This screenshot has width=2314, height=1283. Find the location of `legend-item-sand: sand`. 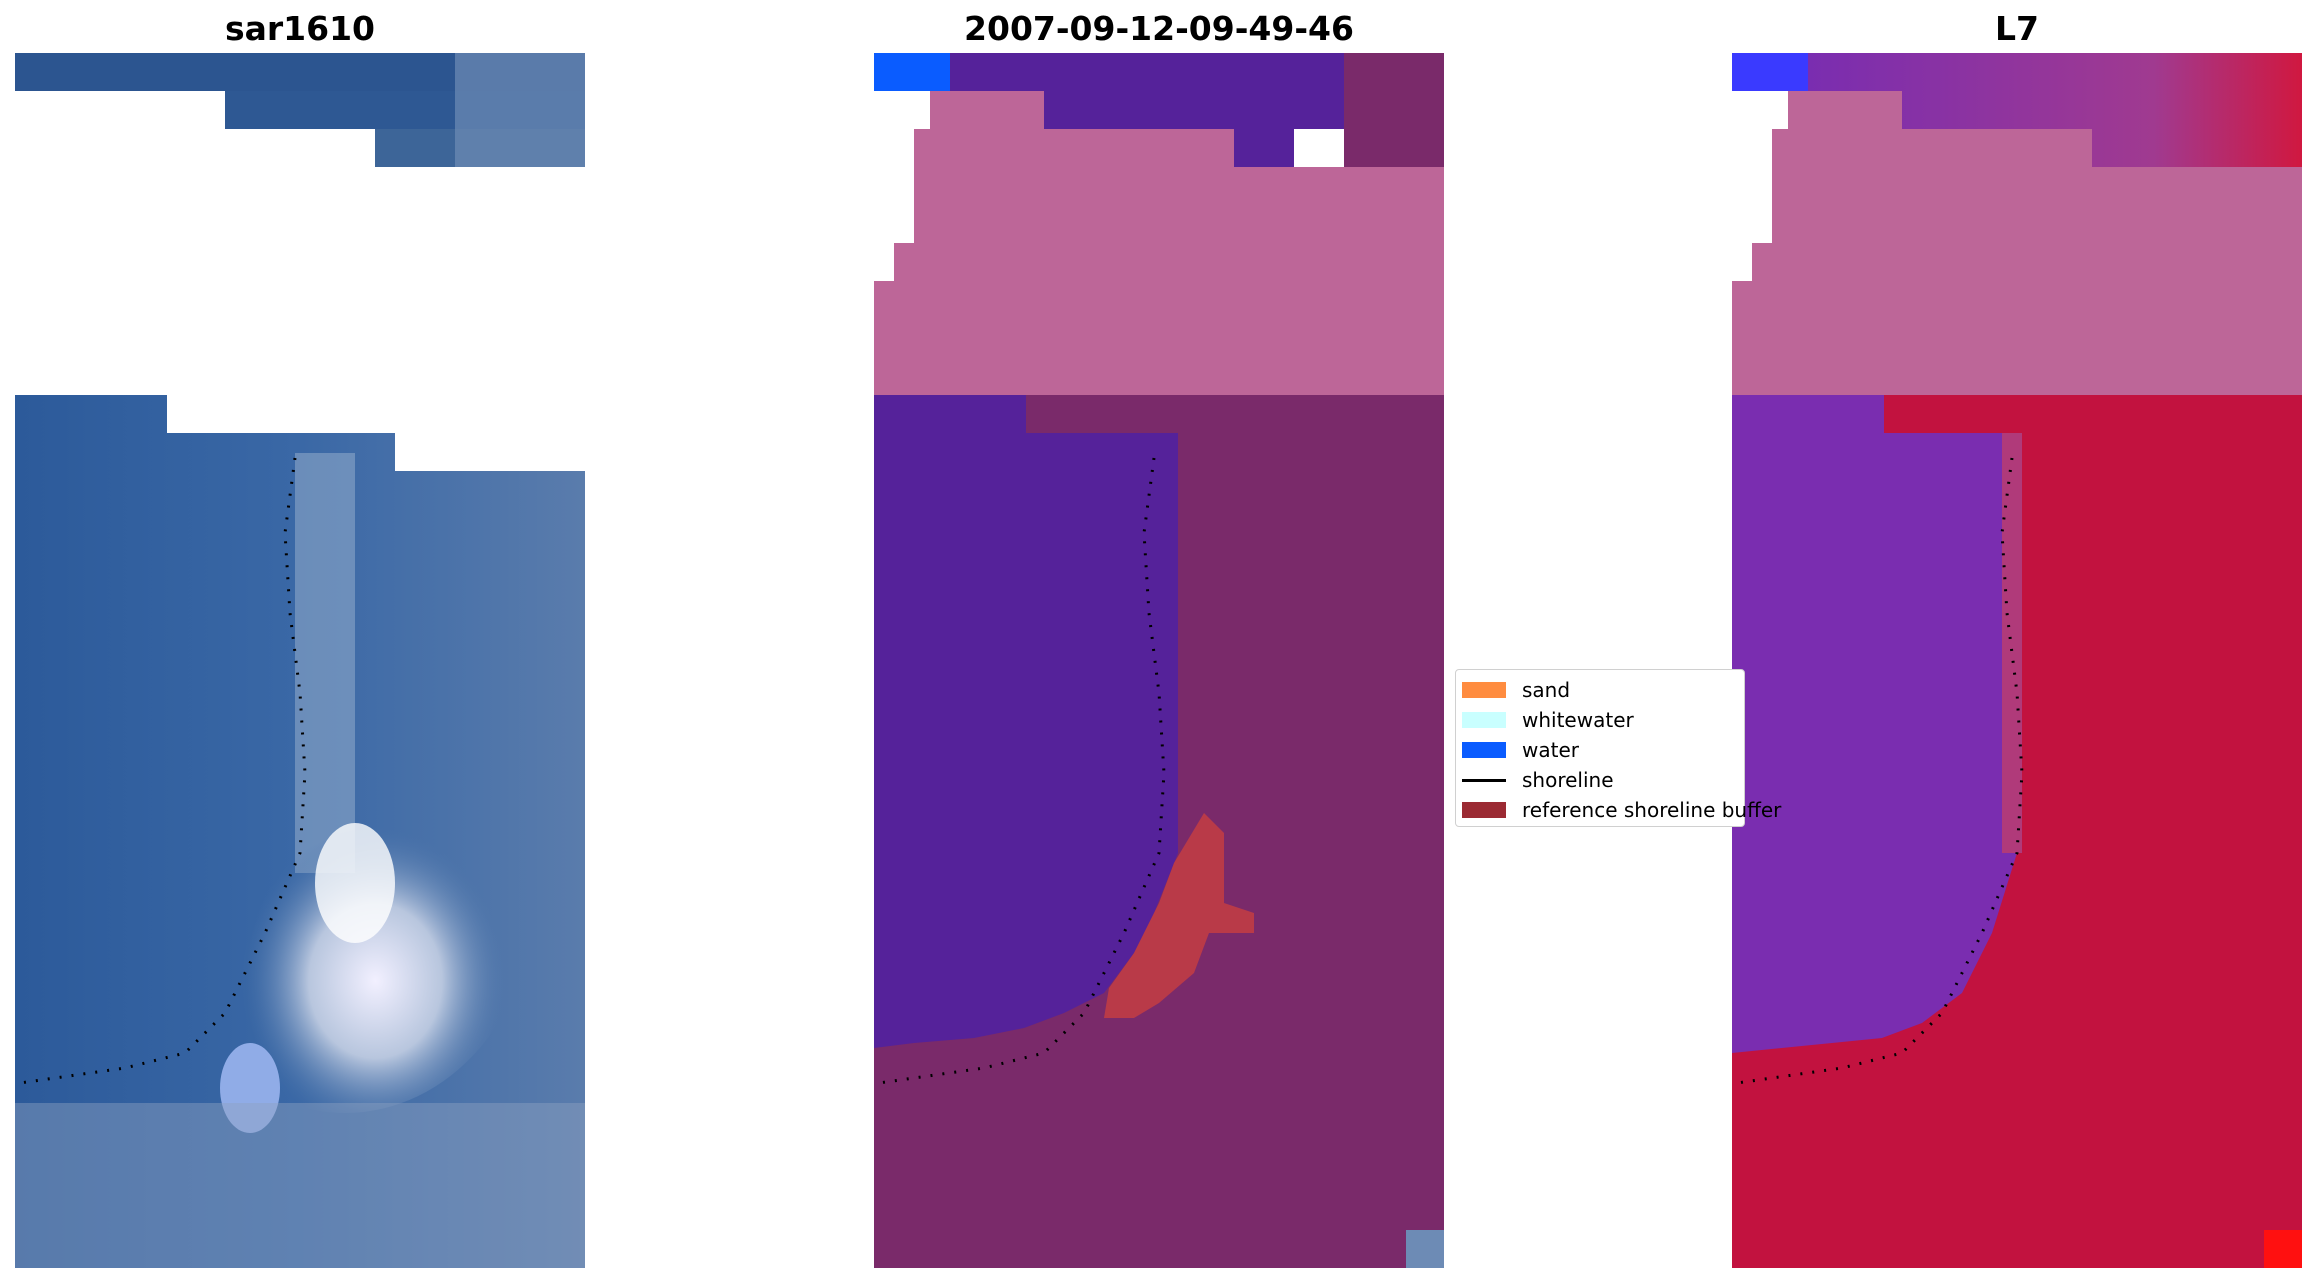

legend-item-sand: sand is located at coordinates (1516, 690).